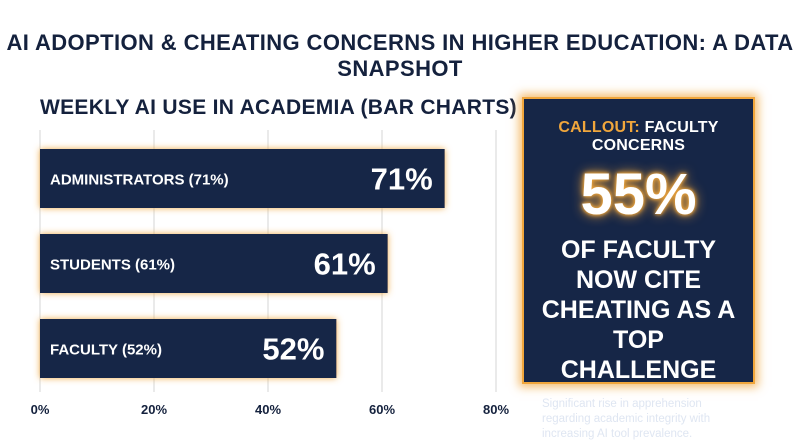 Image resolution: width=800 pixels, height=447 pixels. What do you see at coordinates (496, 409) in the screenshot?
I see `x-tick-label: 80%` at bounding box center [496, 409].